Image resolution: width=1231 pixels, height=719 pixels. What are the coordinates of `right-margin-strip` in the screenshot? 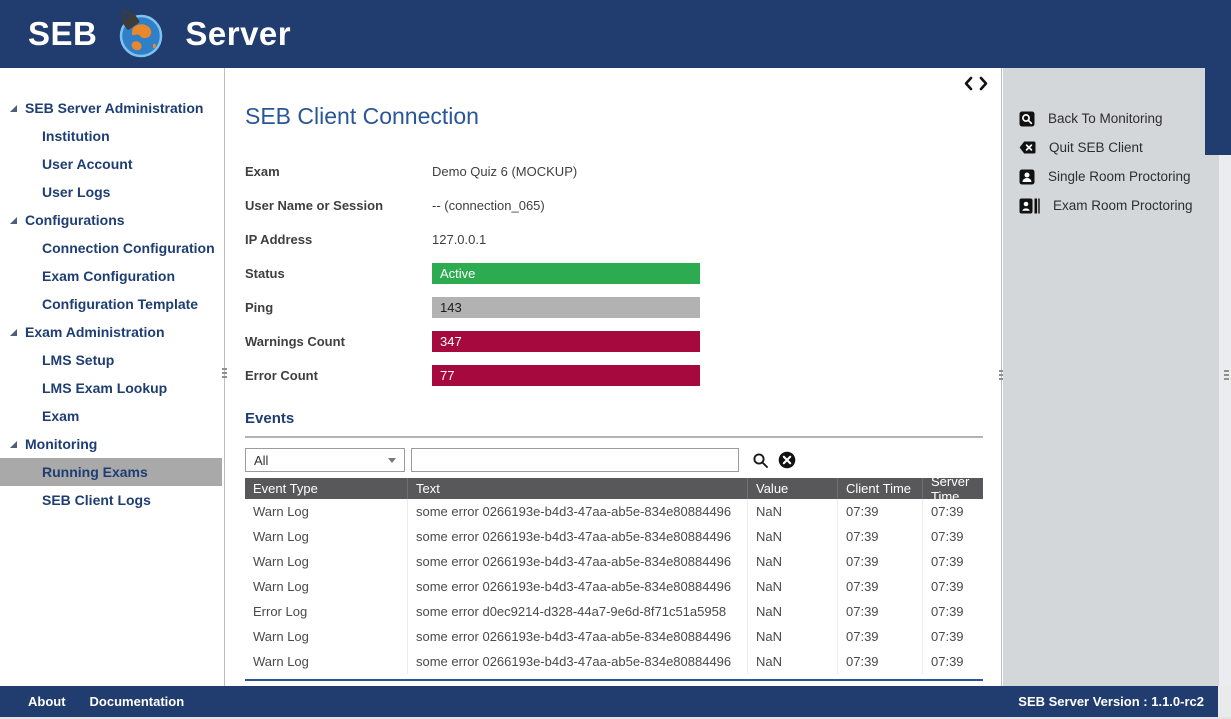 It's located at (1225, 377).